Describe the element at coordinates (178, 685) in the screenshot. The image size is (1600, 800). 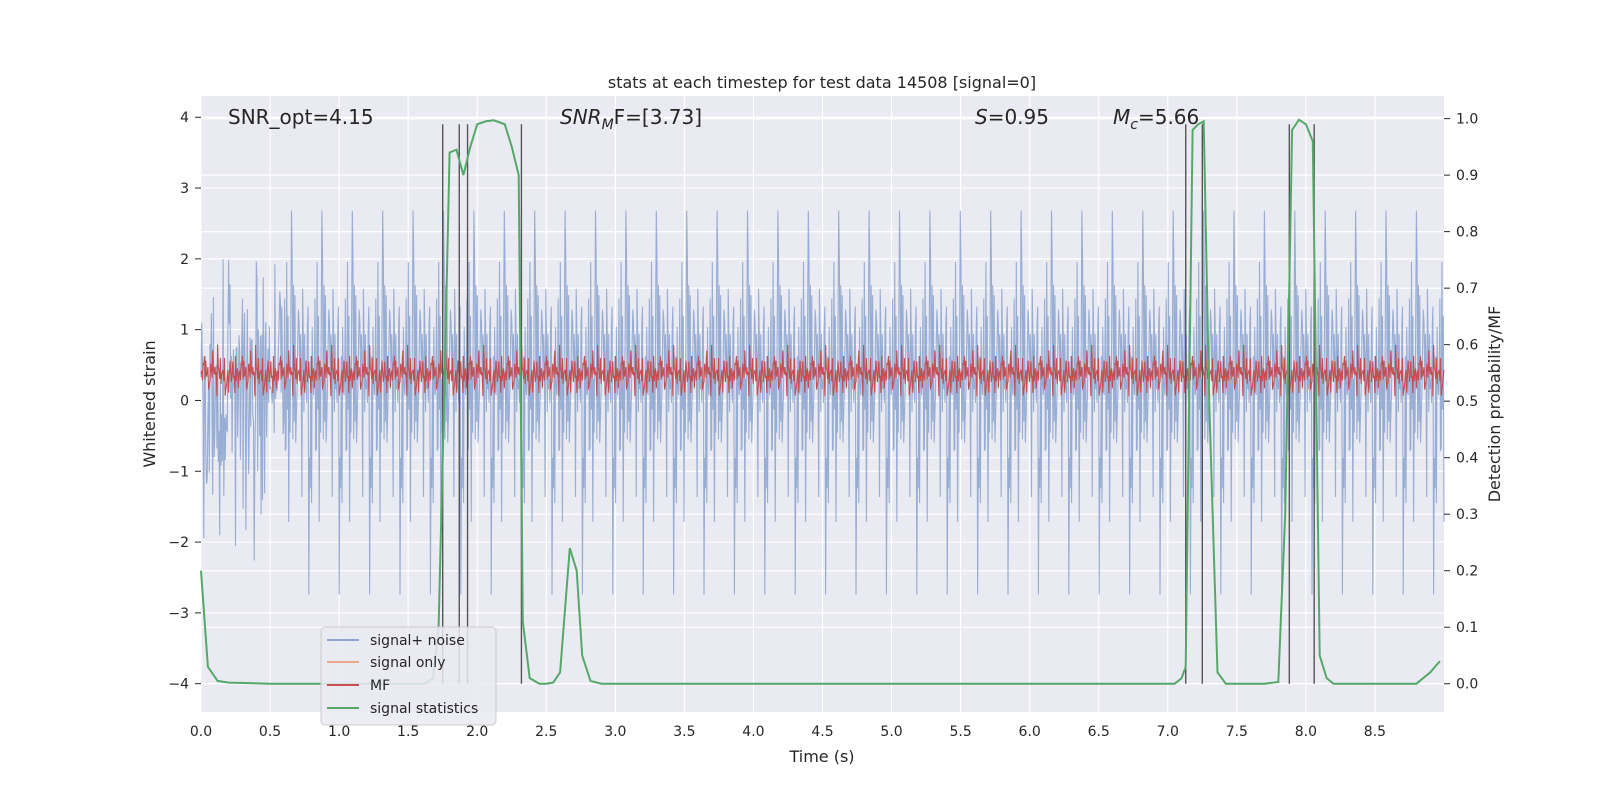
I see `y-left-tick-label: −4` at that location.